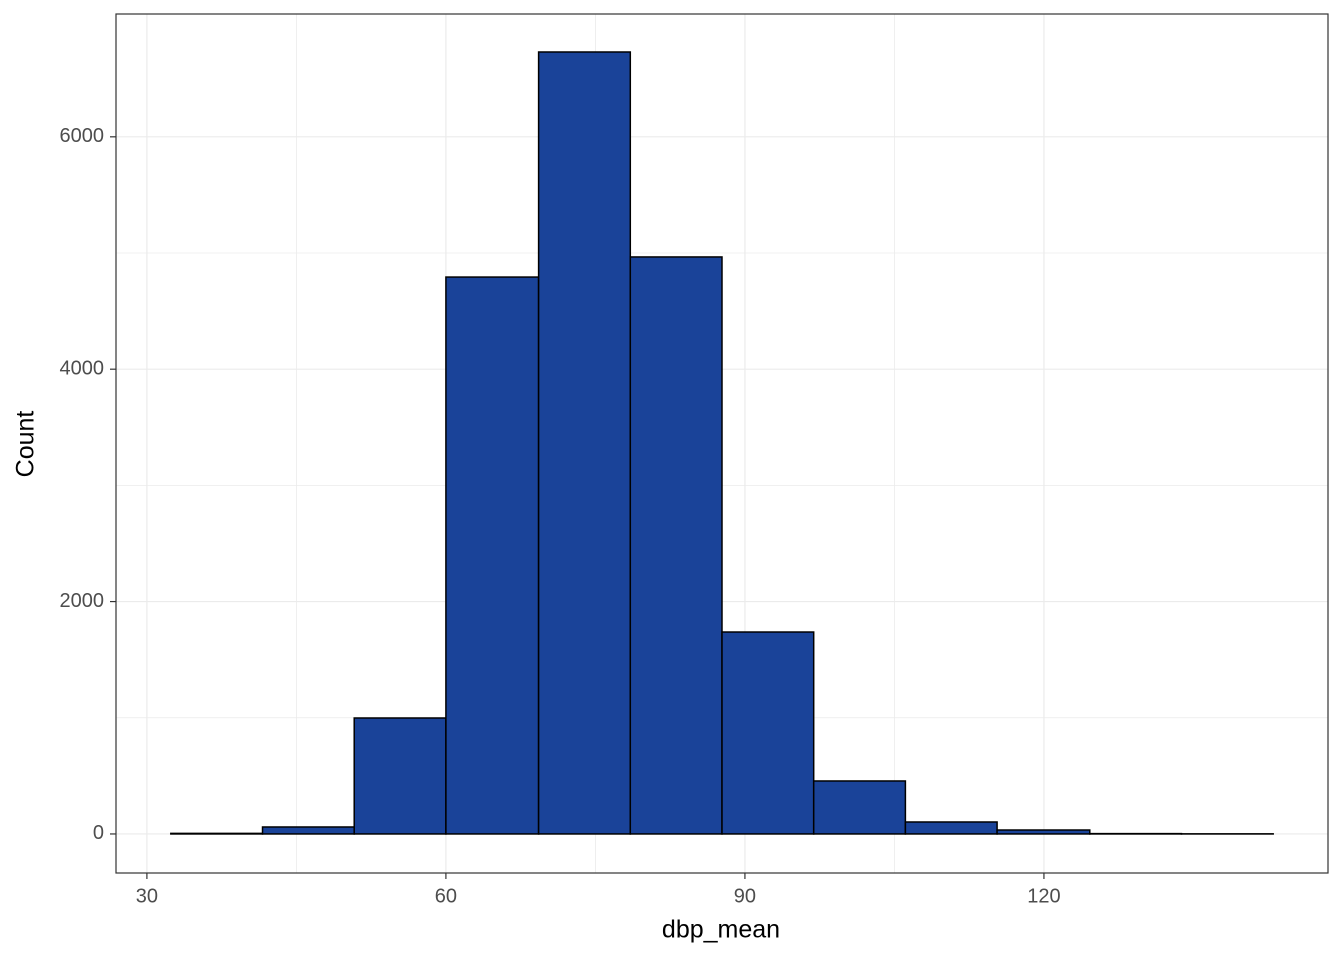 The height and width of the screenshot is (960, 1344). I want to click on x-tick-label: 120, so click(1043, 896).